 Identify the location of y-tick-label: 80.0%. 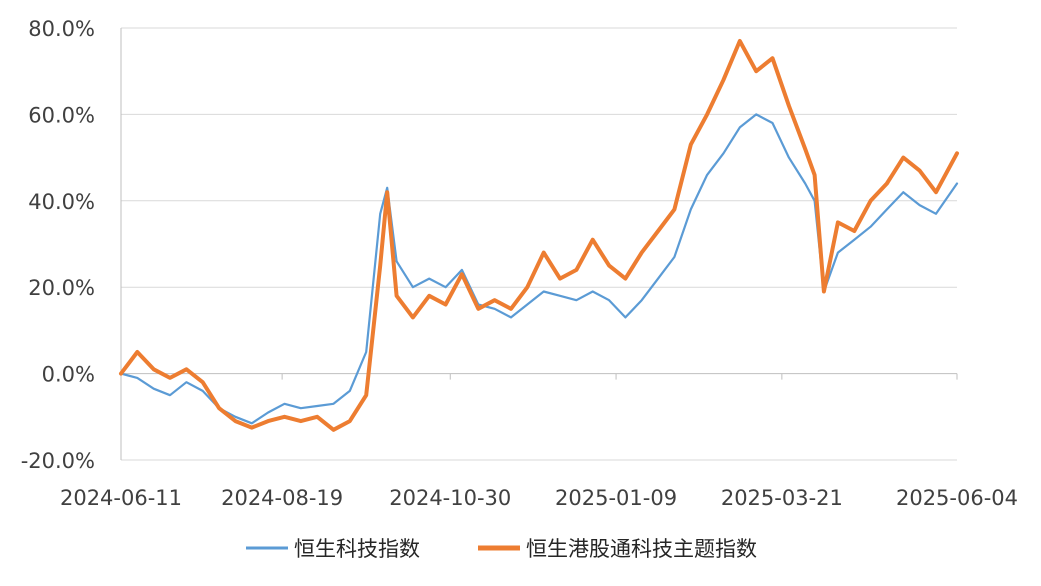
(61, 29).